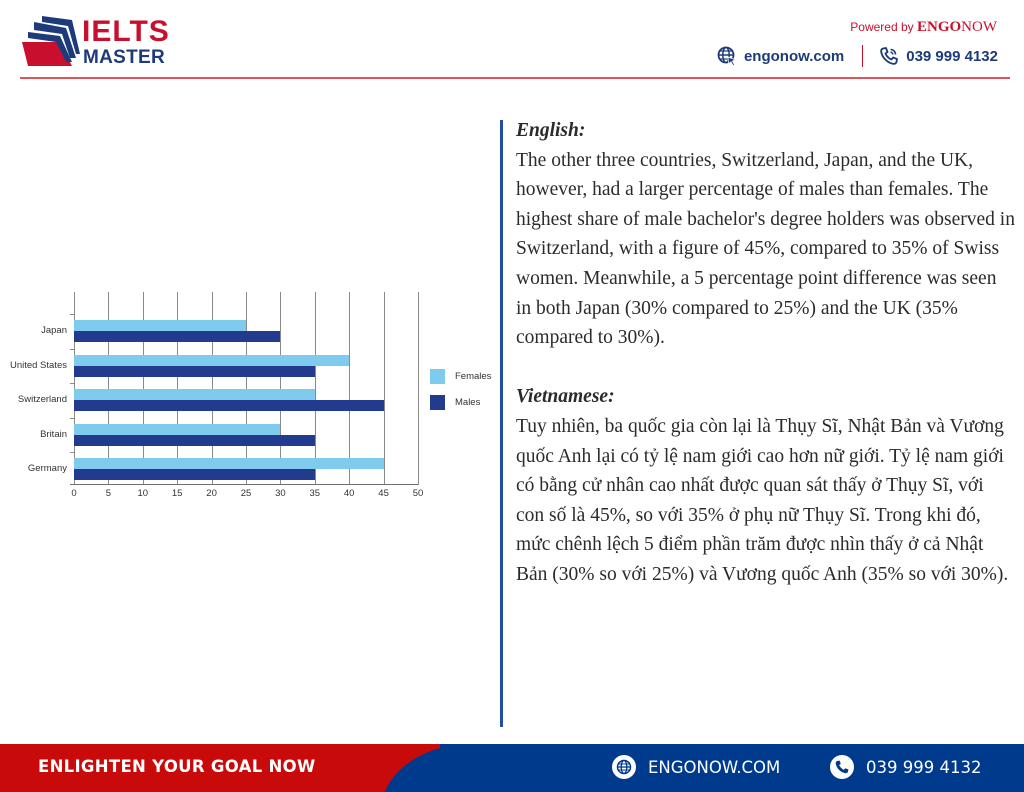  I want to click on chart-bar-males-united-states, so click(194, 371).